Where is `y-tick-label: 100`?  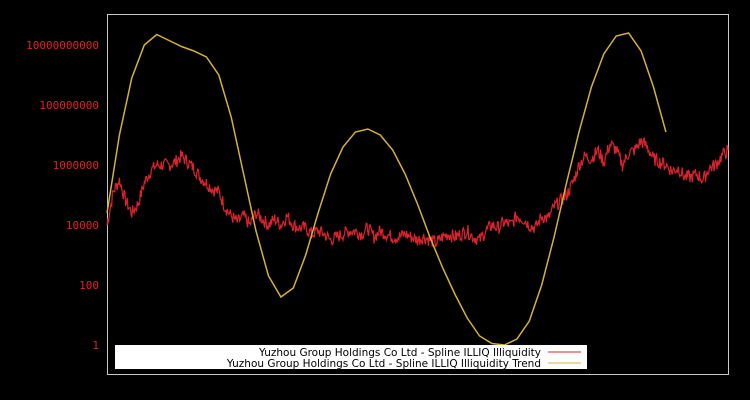
y-tick-label: 100 is located at coordinates (89, 285).